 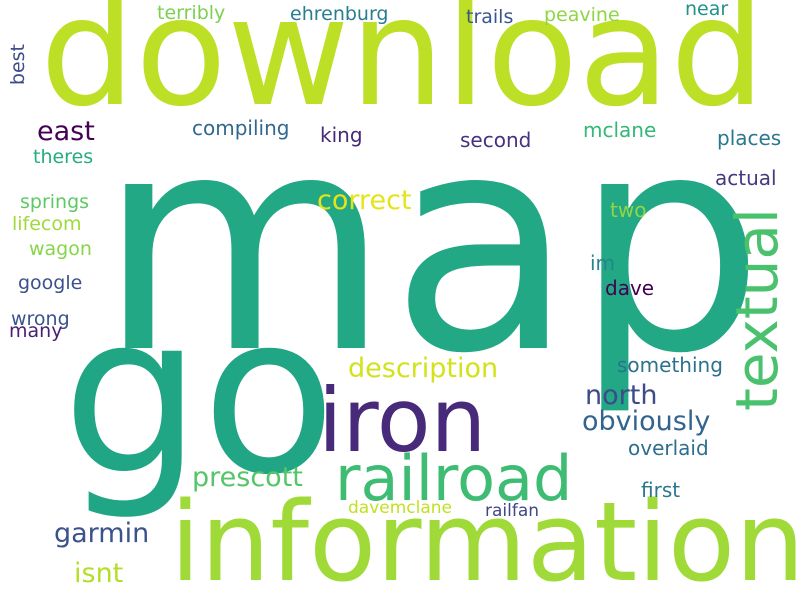 What do you see at coordinates (621, 395) in the screenshot?
I see `word-north: north` at bounding box center [621, 395].